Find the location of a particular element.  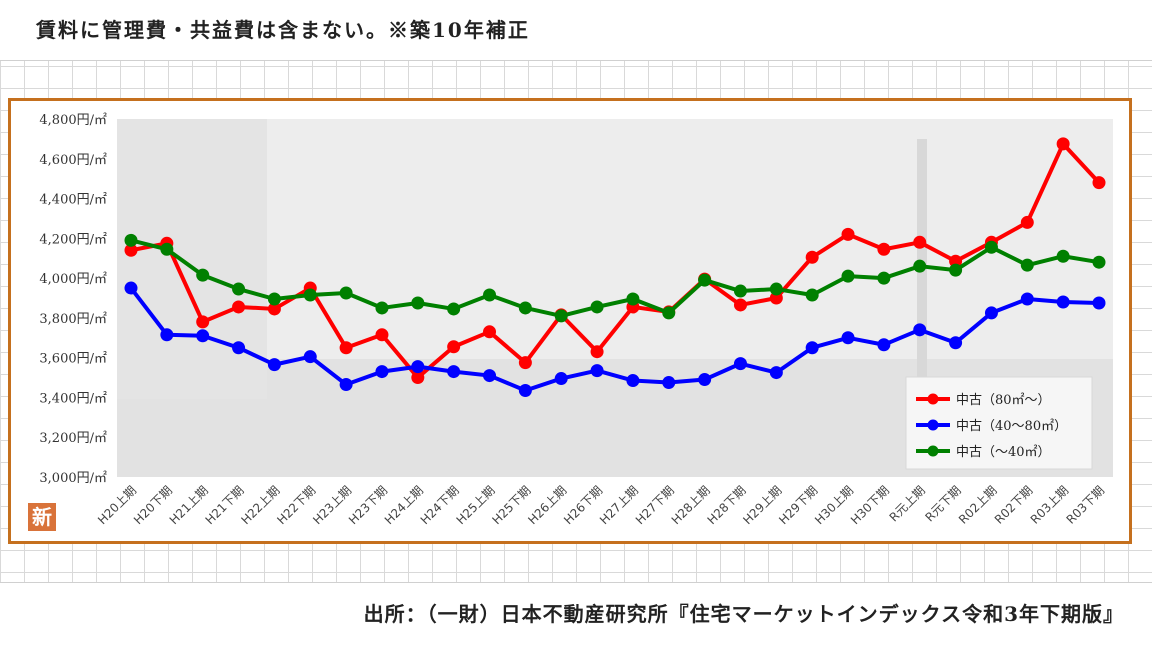

legend-label: 中古（～40㎡） is located at coordinates (1003, 452).